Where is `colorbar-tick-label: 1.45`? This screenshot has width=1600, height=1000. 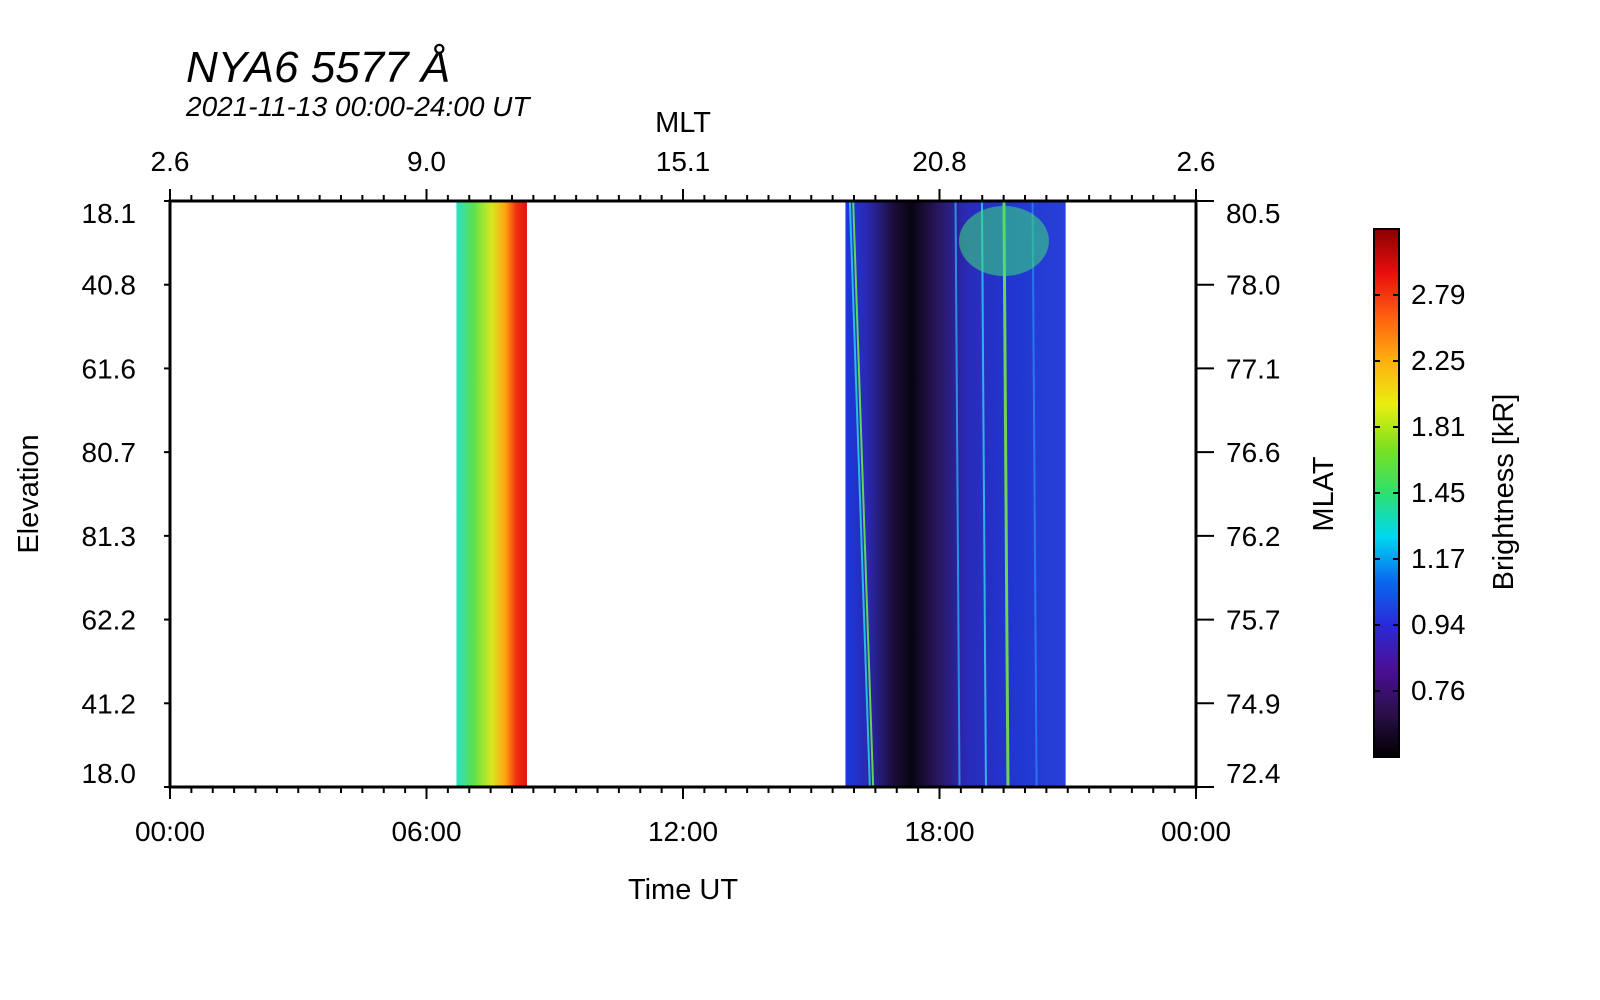
colorbar-tick-label: 1.45 is located at coordinates (1438, 492).